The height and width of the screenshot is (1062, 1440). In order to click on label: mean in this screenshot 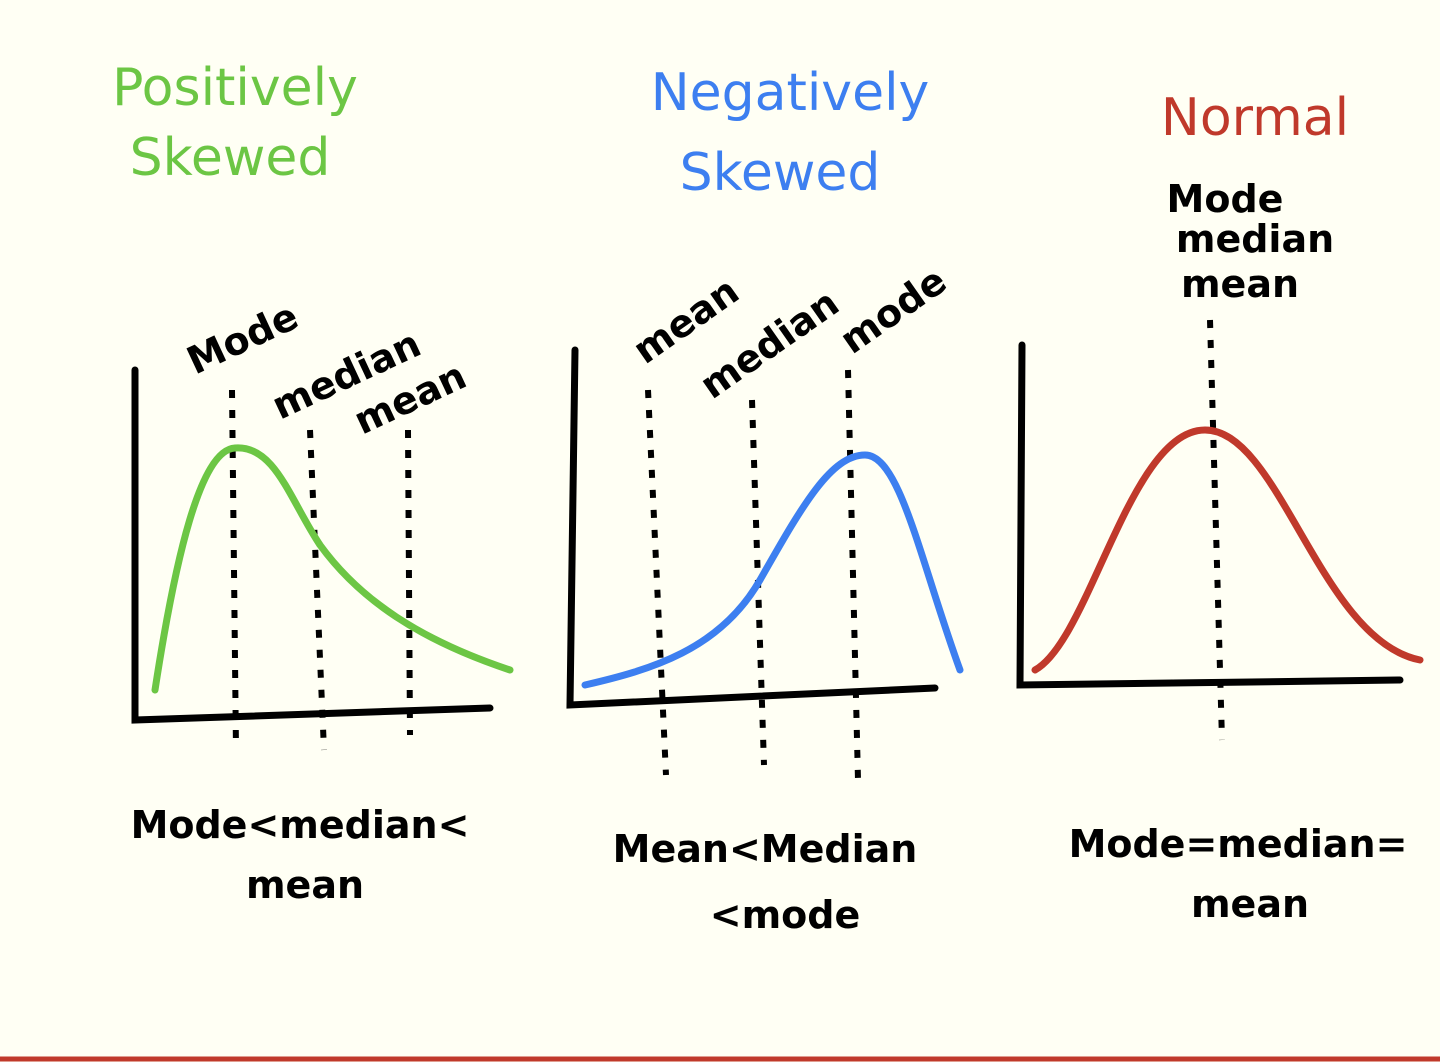, I will do `click(1240, 284)`.